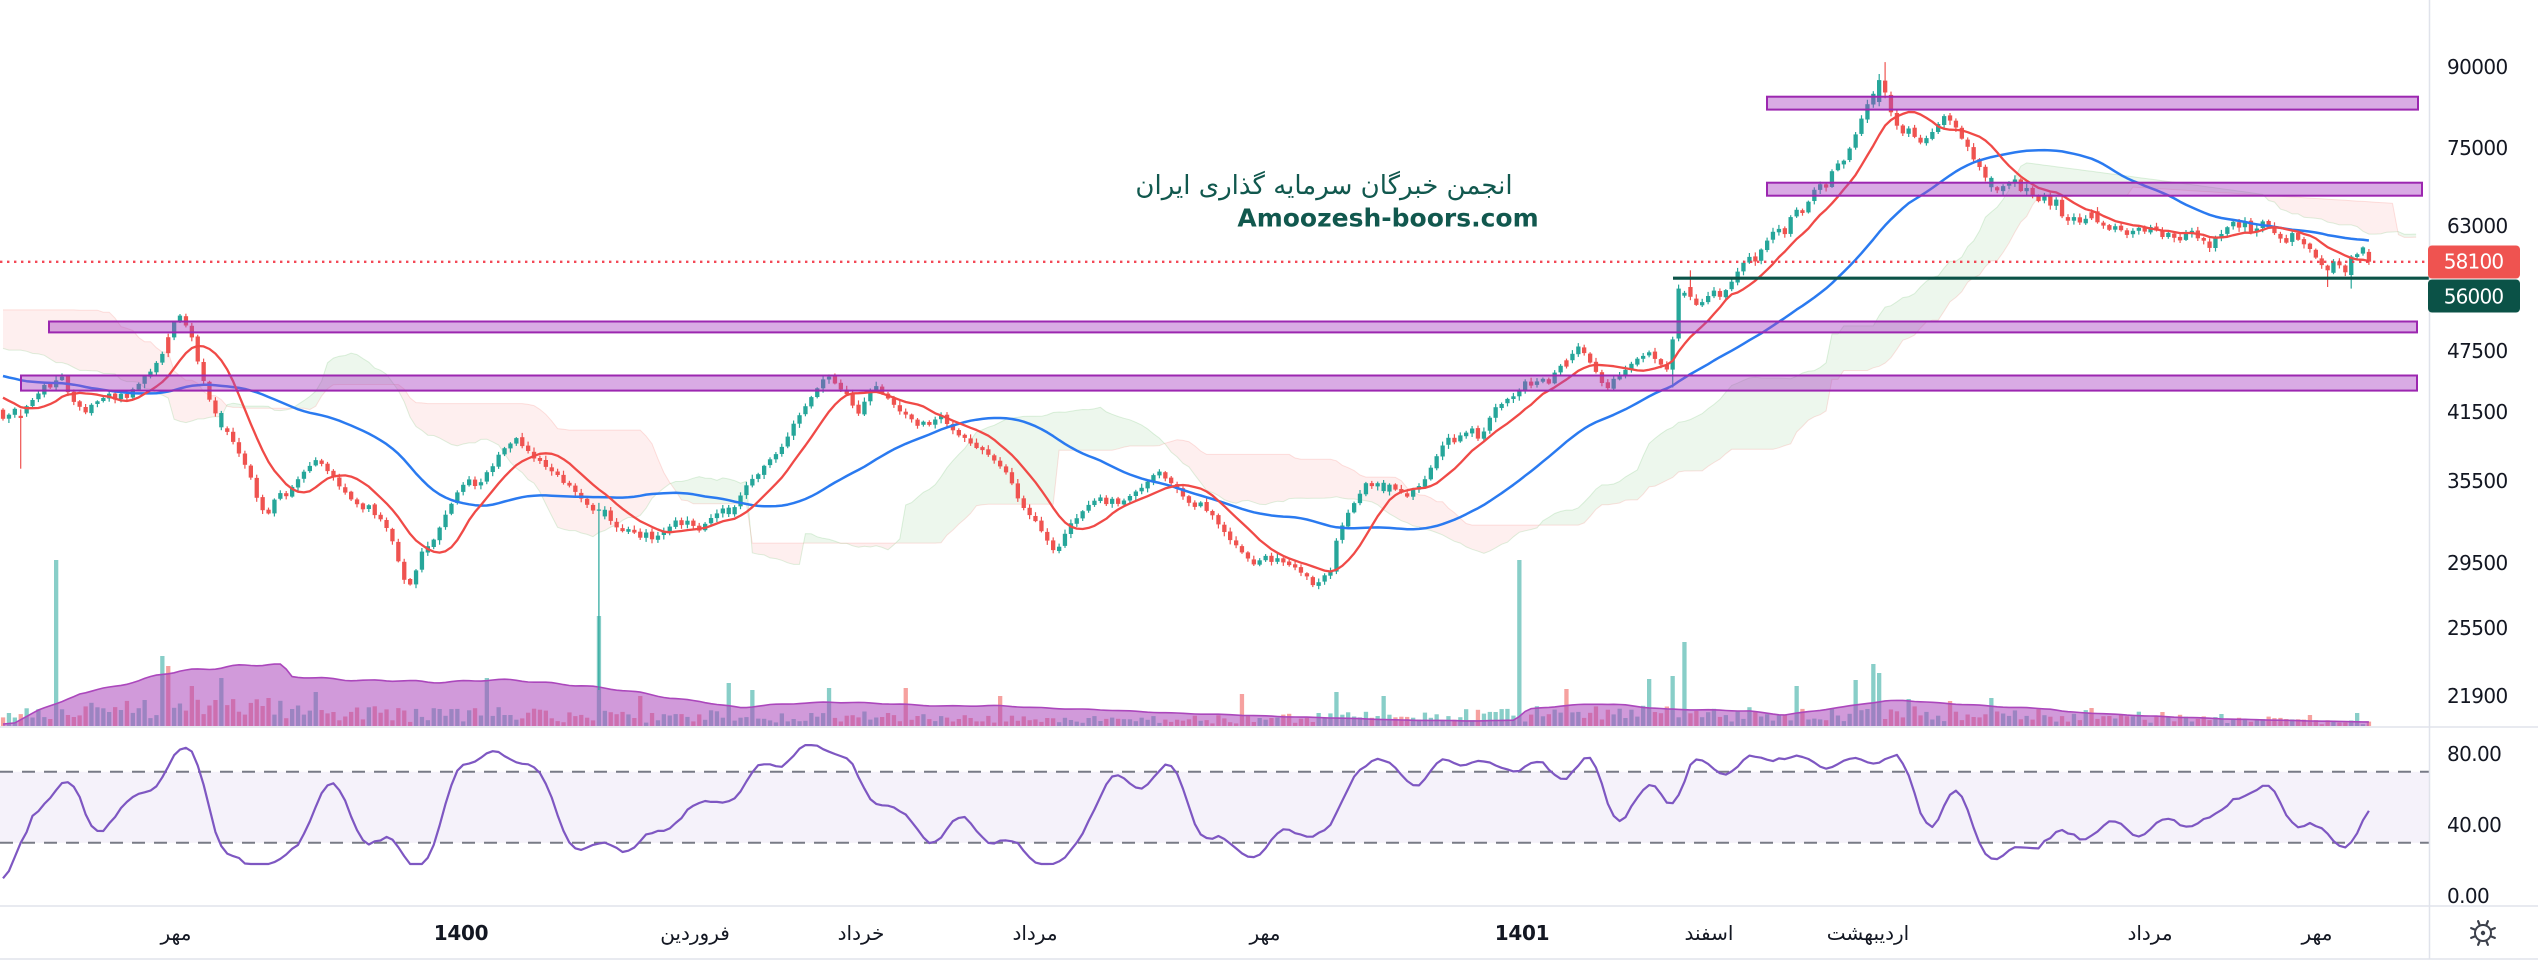 The width and height of the screenshot is (2538, 966). I want to click on watermark-line1: انجمن خبرگان سرمایه گذاری ایران, so click(1324, 186).